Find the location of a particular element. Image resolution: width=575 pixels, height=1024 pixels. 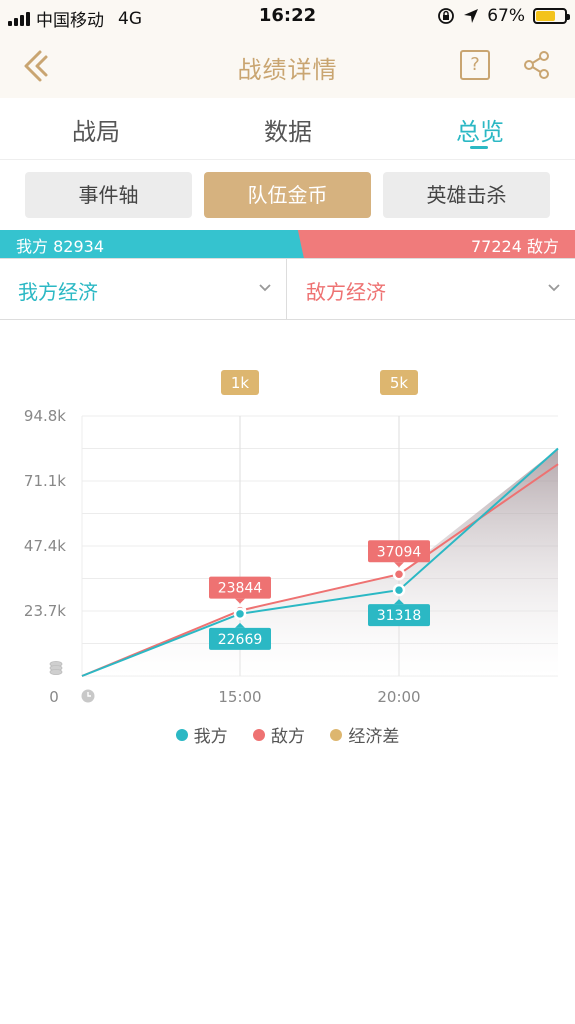

legend-item-enemy: 敌方 is located at coordinates (279, 734).